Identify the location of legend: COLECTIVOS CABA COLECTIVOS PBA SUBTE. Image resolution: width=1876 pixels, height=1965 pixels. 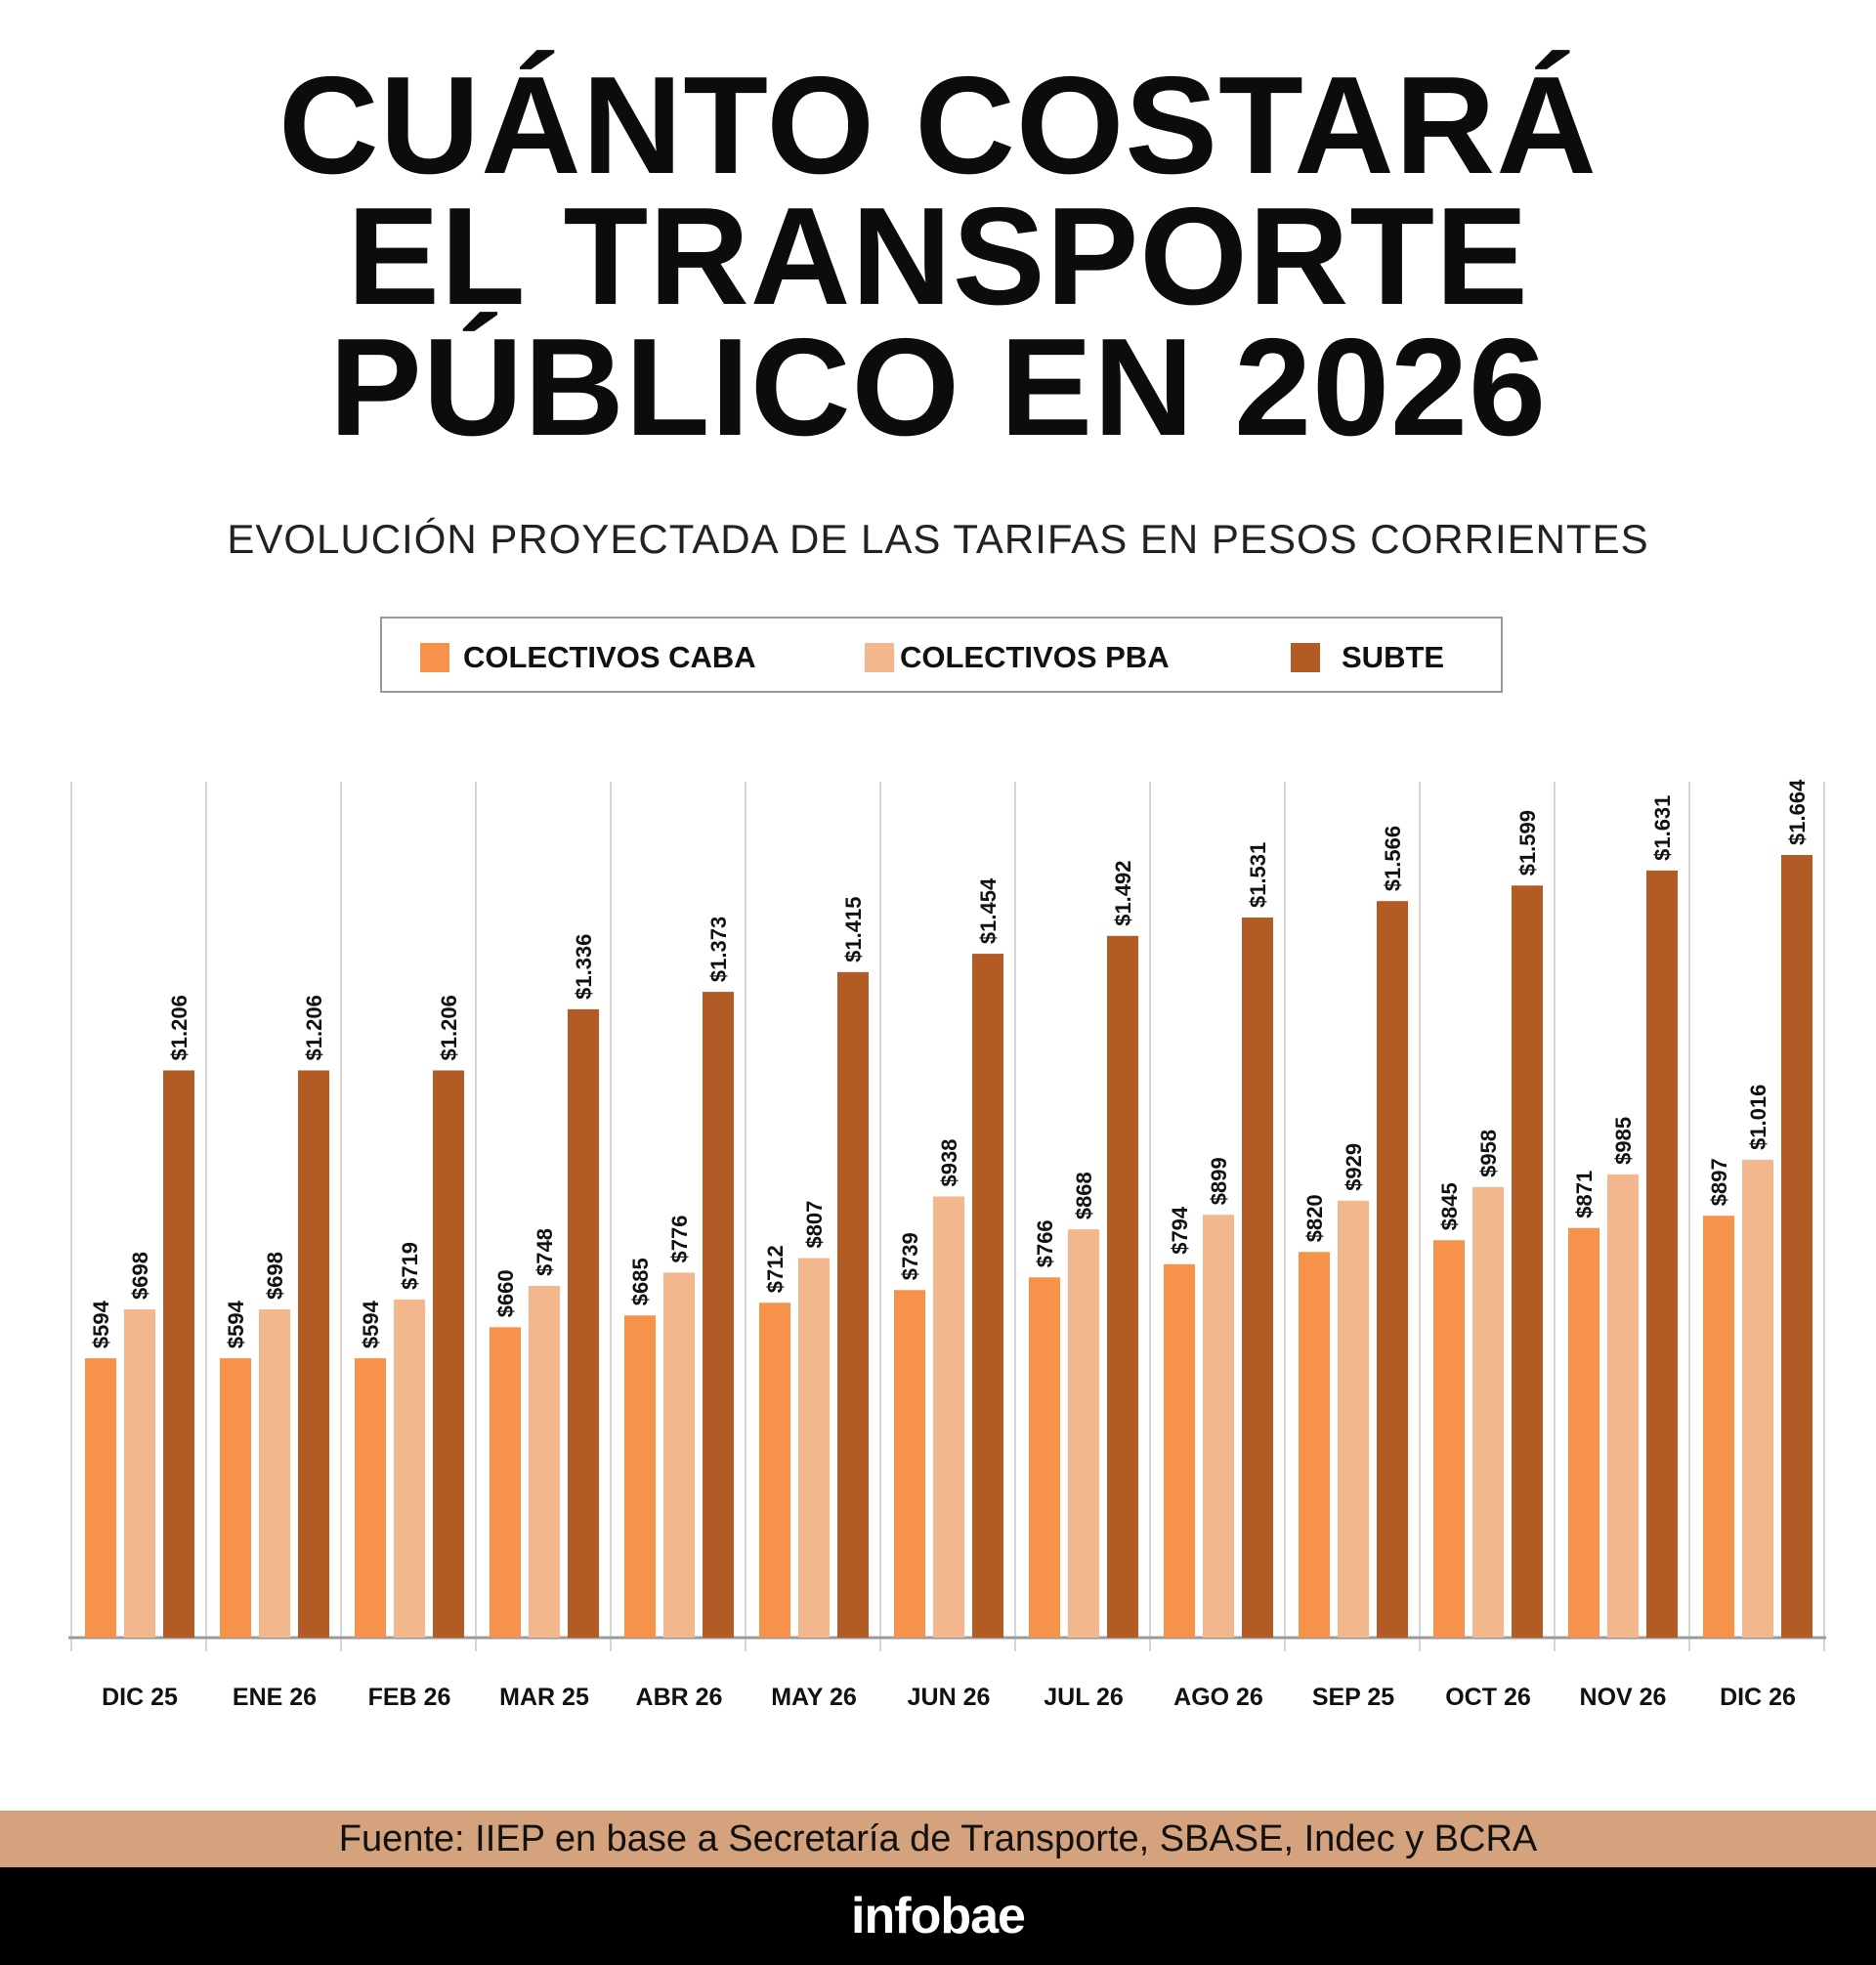
(941, 655).